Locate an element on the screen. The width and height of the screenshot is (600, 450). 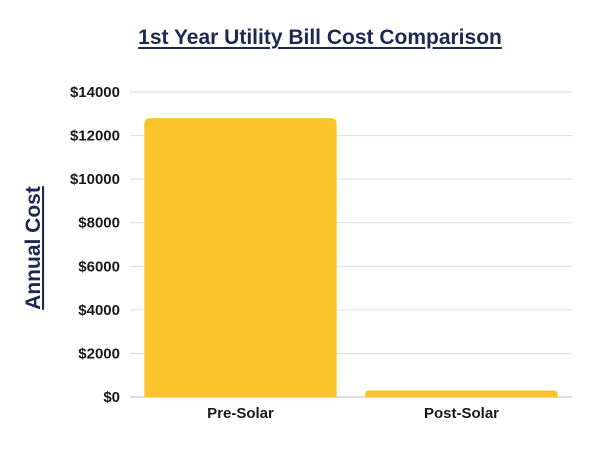
y-tick-label: $0 is located at coordinates (111, 397).